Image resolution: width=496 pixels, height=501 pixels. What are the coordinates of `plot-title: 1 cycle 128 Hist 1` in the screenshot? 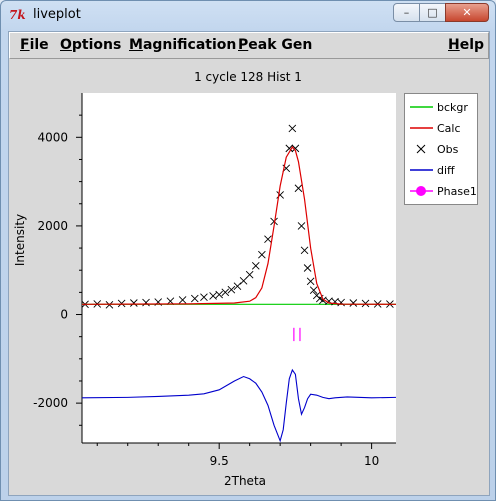 It's located at (248, 77).